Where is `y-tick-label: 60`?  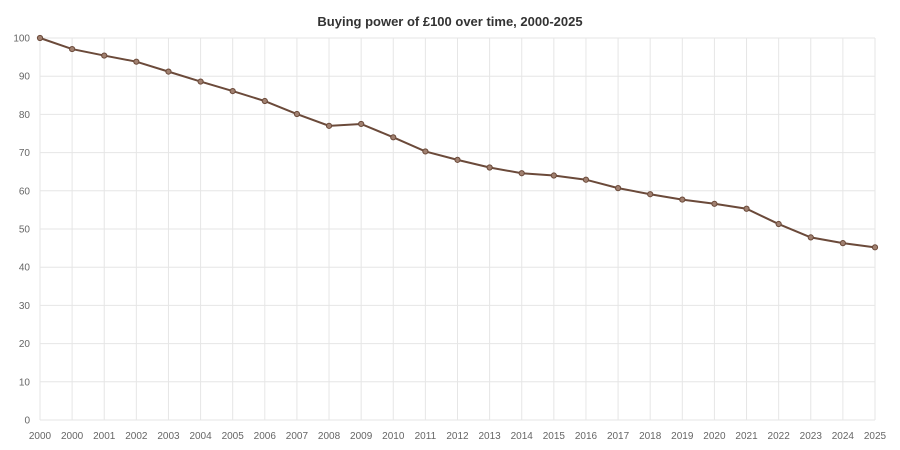 y-tick-label: 60 is located at coordinates (25, 191).